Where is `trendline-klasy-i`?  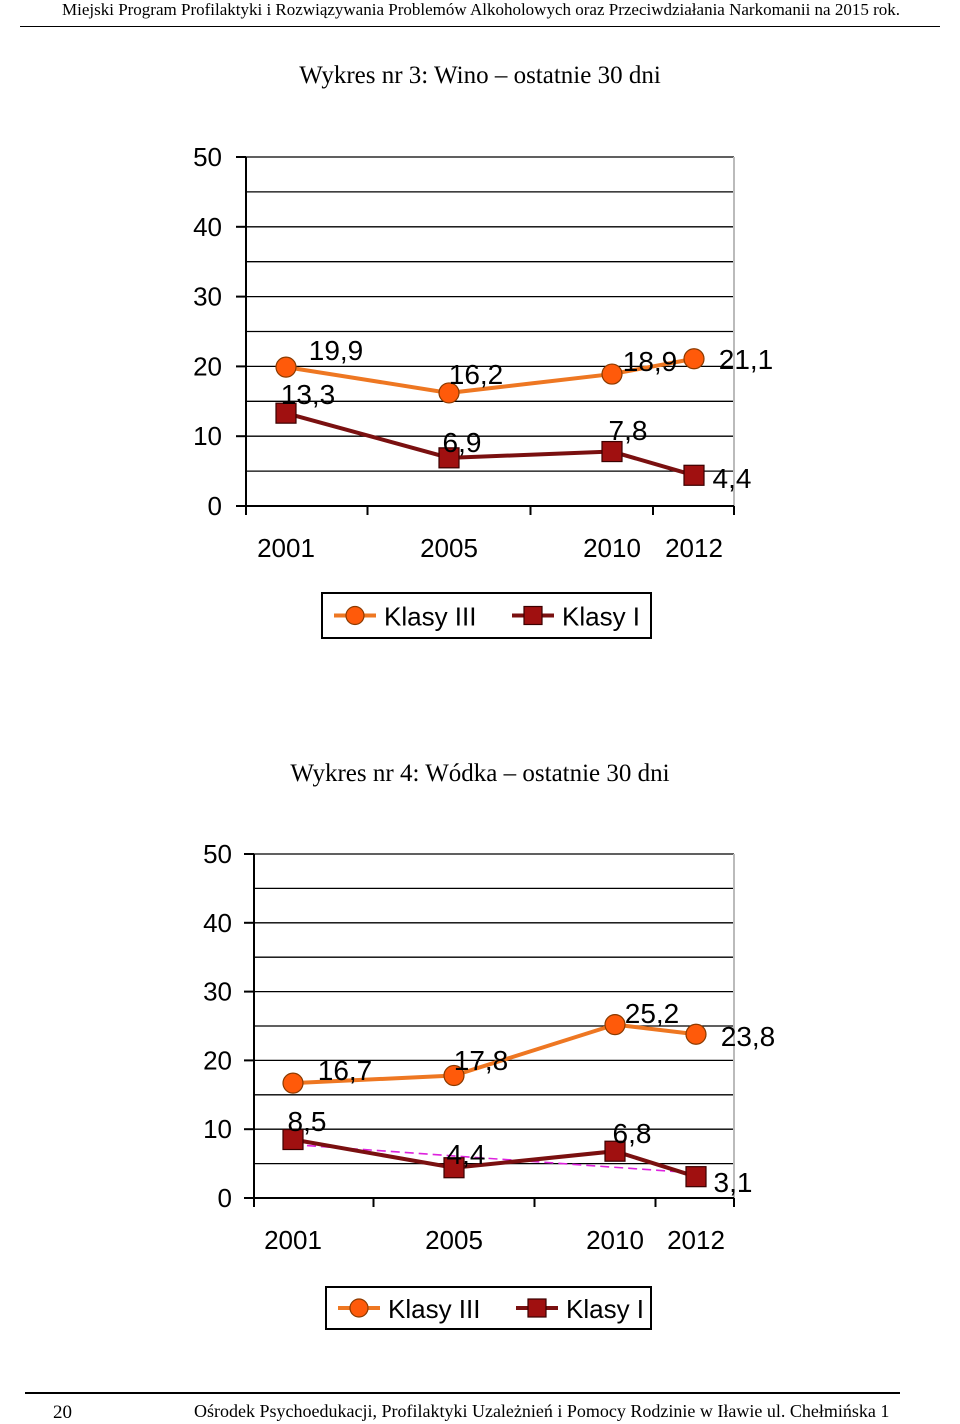
trendline-klasy-i is located at coordinates (494, 1158).